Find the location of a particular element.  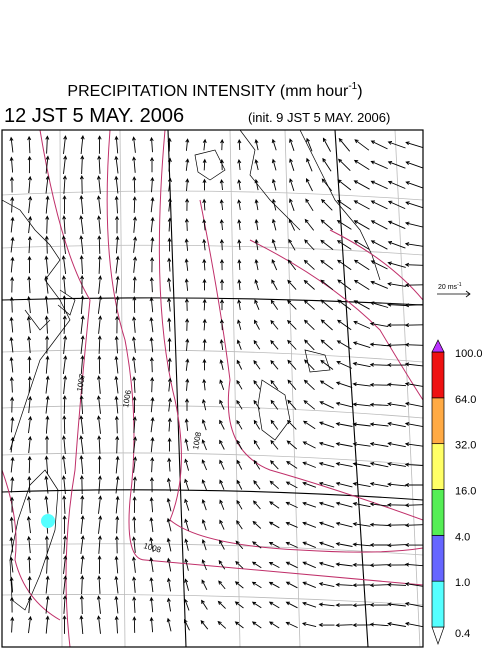

title-text: PRECIPITATION INTENSITY (mm hour is located at coordinates (208, 91).